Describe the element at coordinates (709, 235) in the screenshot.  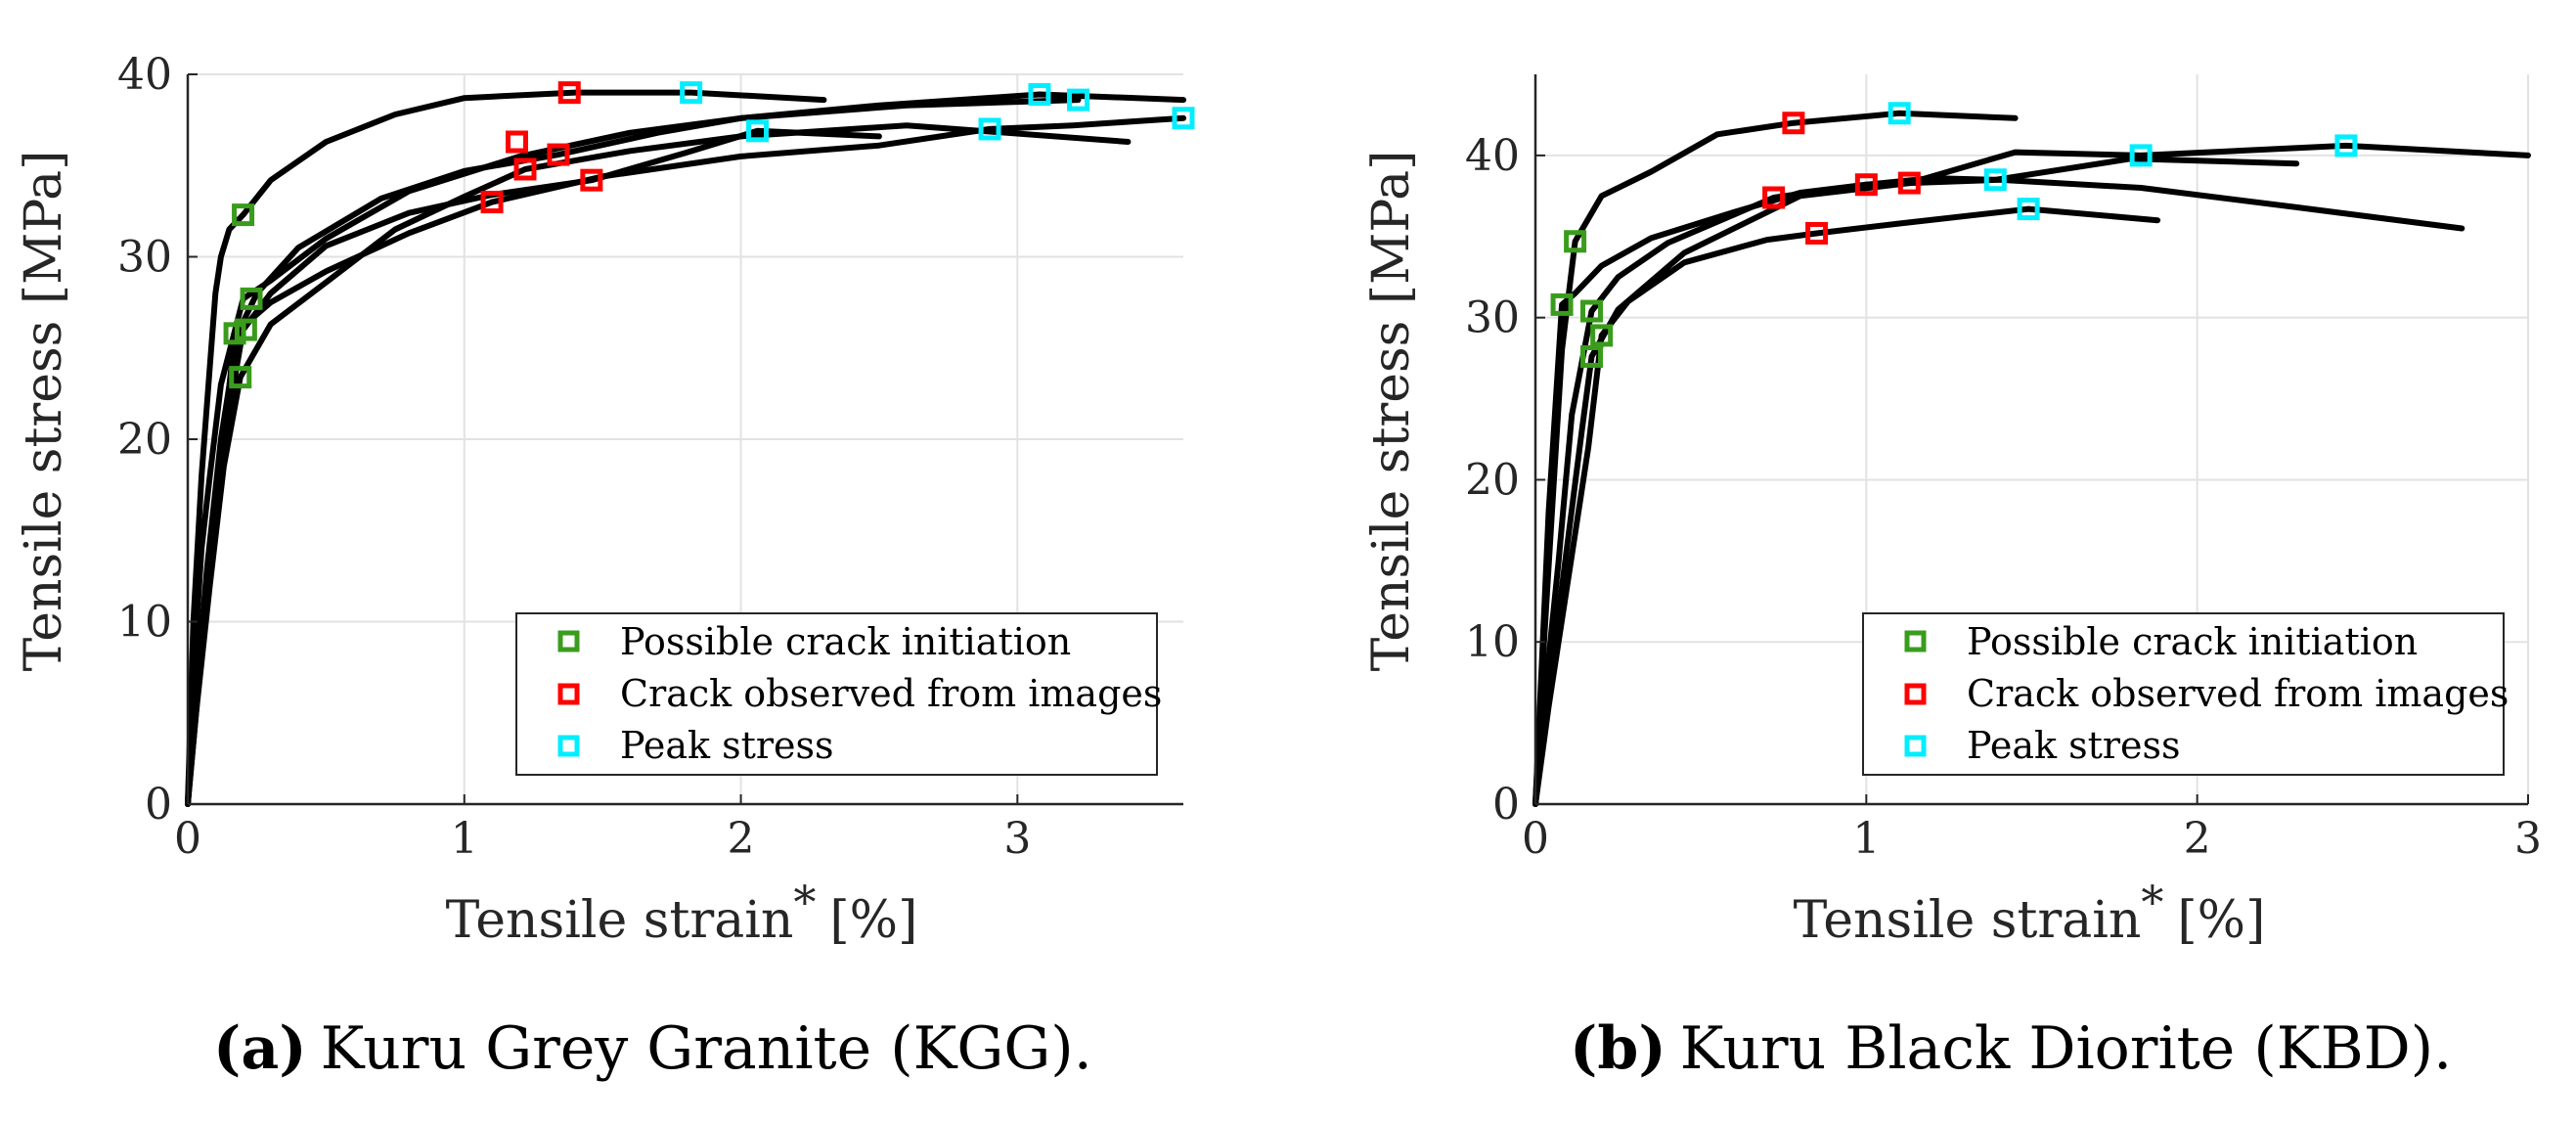
I see `panel-a-markers` at that location.